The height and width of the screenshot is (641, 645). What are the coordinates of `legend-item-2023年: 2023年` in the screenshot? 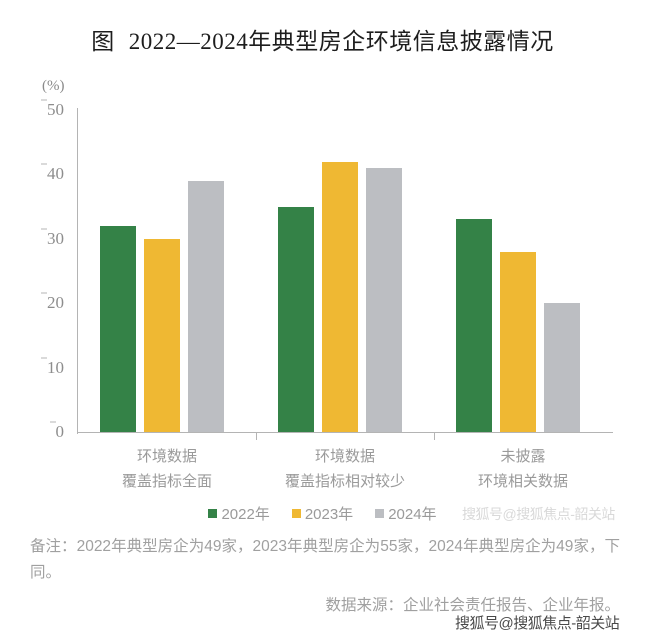 It's located at (322, 513).